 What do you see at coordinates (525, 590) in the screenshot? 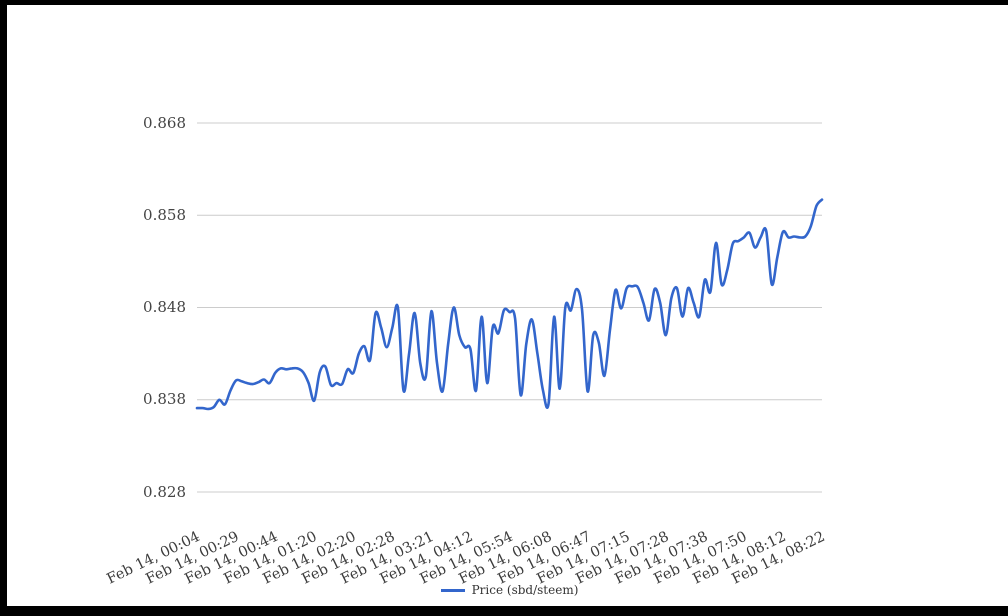
I see `legend-label: Price (sbd/steem)` at bounding box center [525, 590].